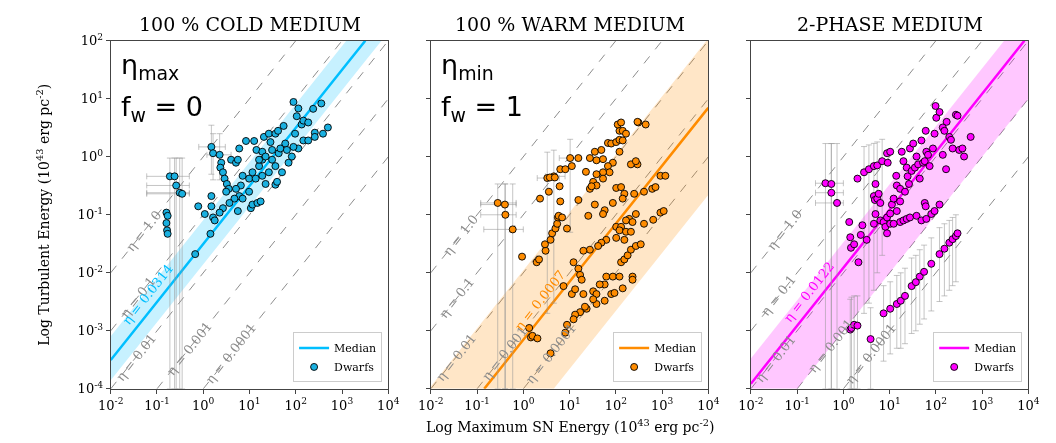 Image resolution: width=1056 pixels, height=443 pixels. I want to click on annotation: η = 0.1, so click(457, 298).